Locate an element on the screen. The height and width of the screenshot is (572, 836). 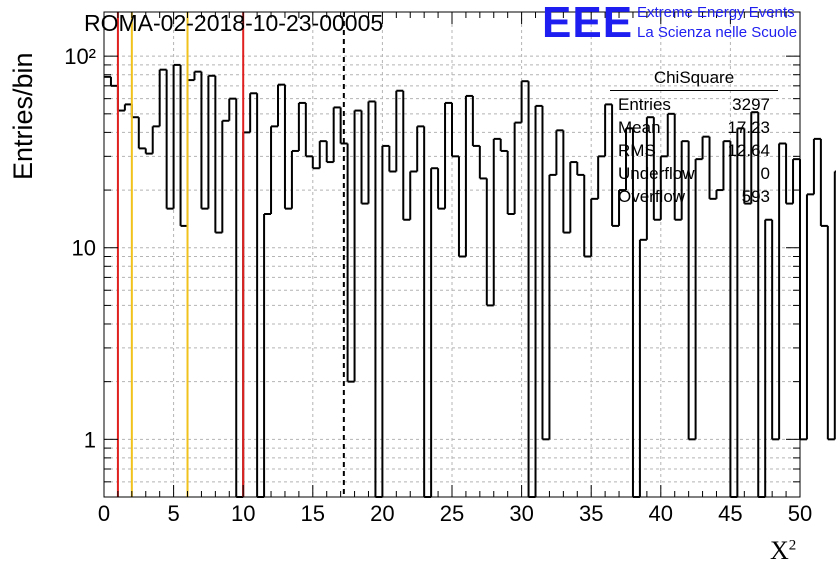
x-tick-label: 20 is located at coordinates (382, 513).